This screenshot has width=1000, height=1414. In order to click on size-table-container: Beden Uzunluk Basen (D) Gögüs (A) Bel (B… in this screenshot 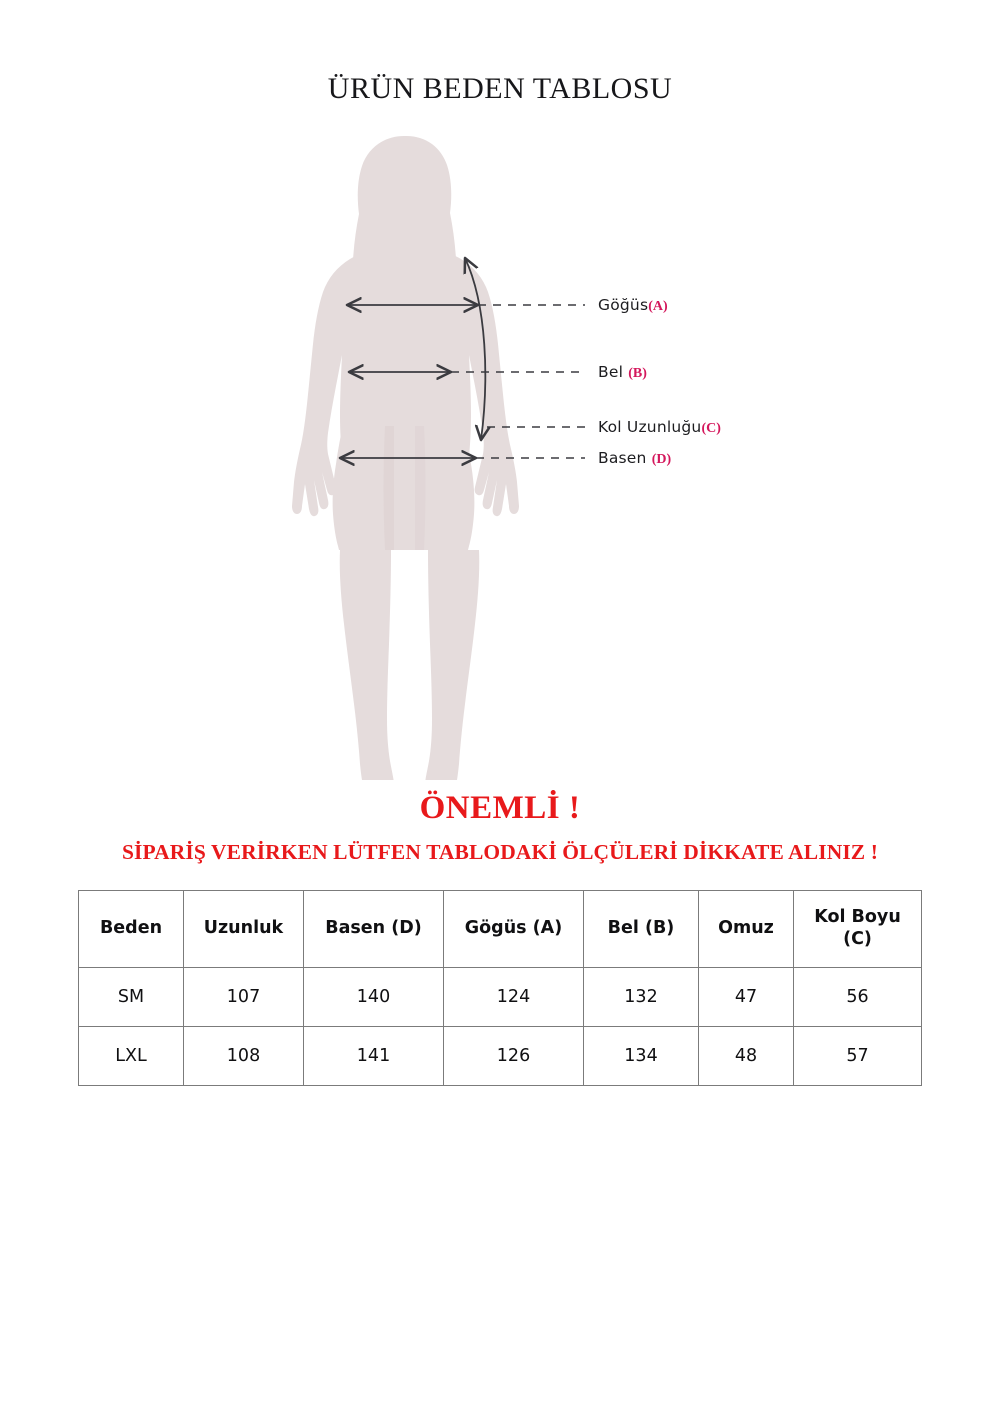, I will do `click(500, 988)`.